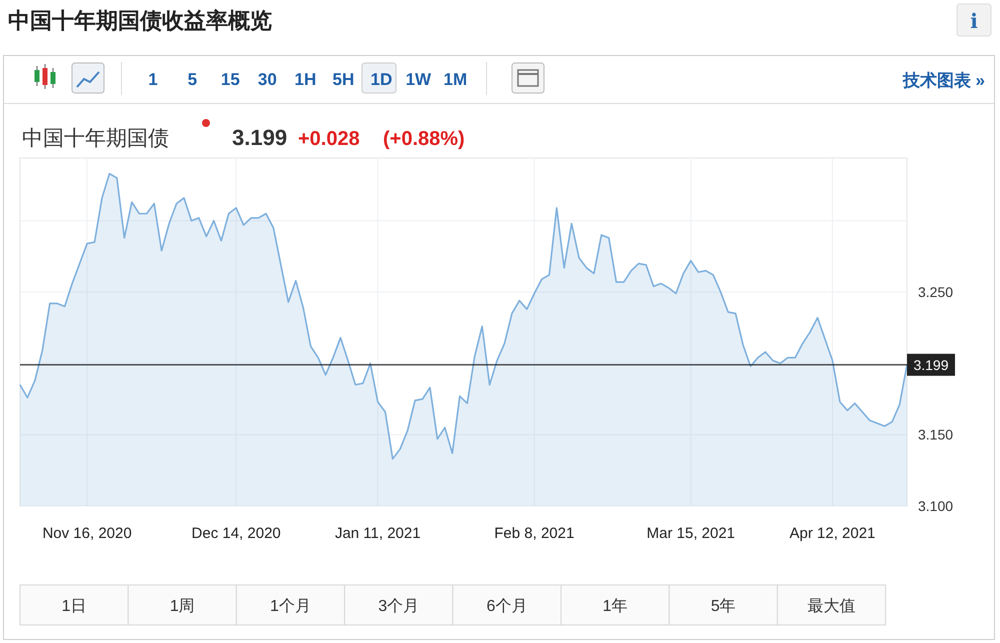 The height and width of the screenshot is (643, 1000). What do you see at coordinates (308, 79) in the screenshot?
I see `text: 1 5 15 30 1H 5H 1D 1W 1M` at bounding box center [308, 79].